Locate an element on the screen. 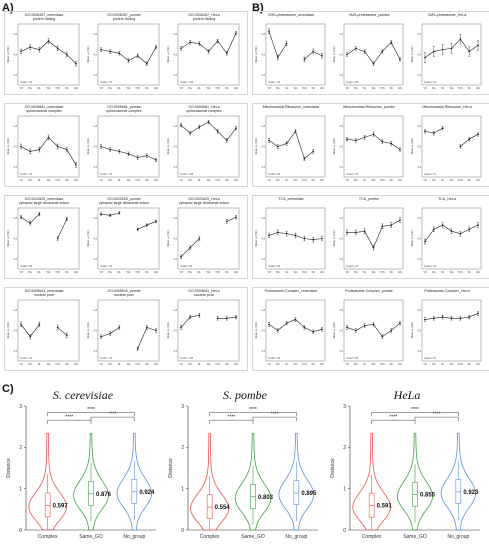 The image size is (489, 551). panel-a-label: A) is located at coordinates (8, 8).